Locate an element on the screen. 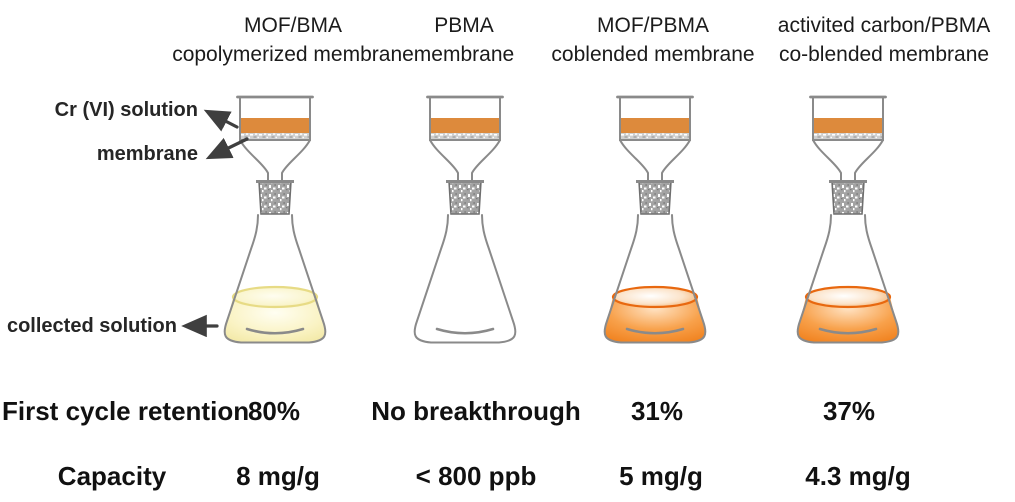 This screenshot has width=1015, height=502. label-collected-solution: collected solution is located at coordinates (91, 326).